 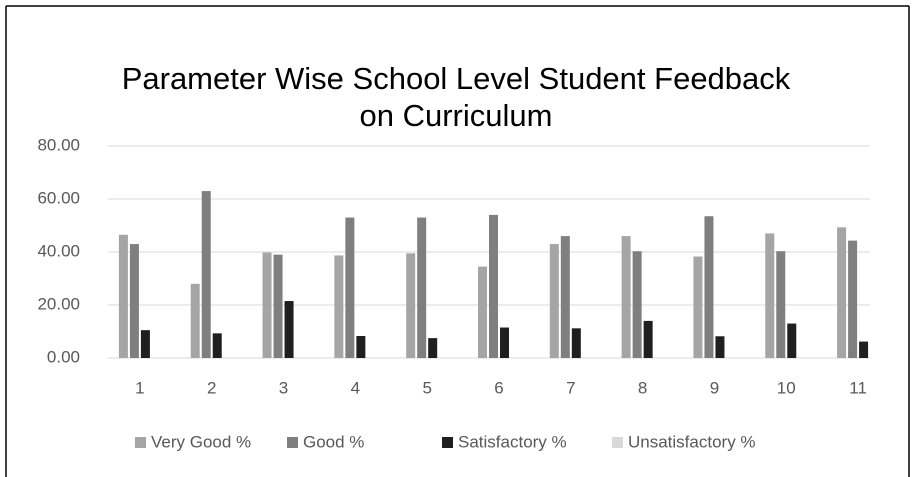 I want to click on x-tick-label: 10, so click(x=786, y=387).